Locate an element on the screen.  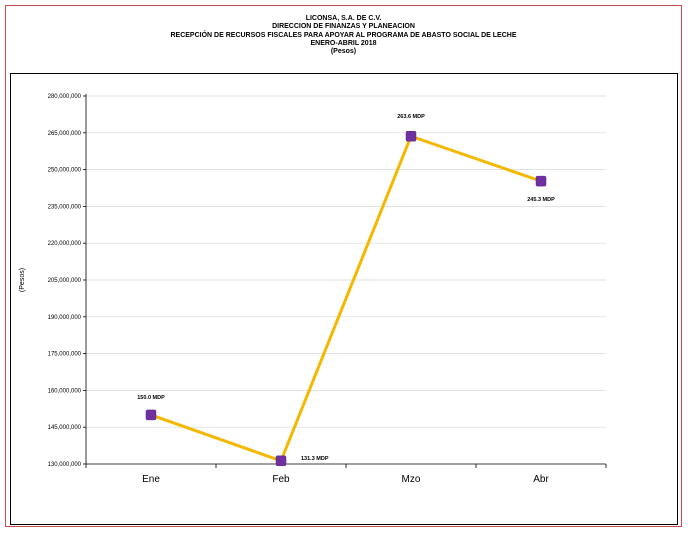
y-tick-label: 250,000,000 is located at coordinates (65, 171).